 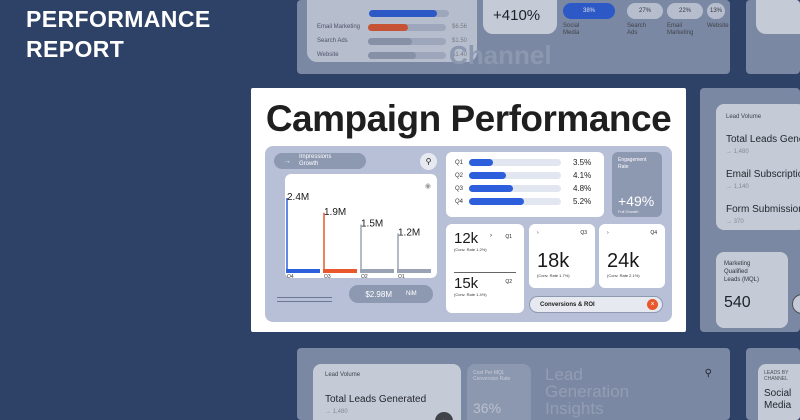 I want to click on impressions-growth-tab: → Impressions Growth, so click(x=320, y=161).